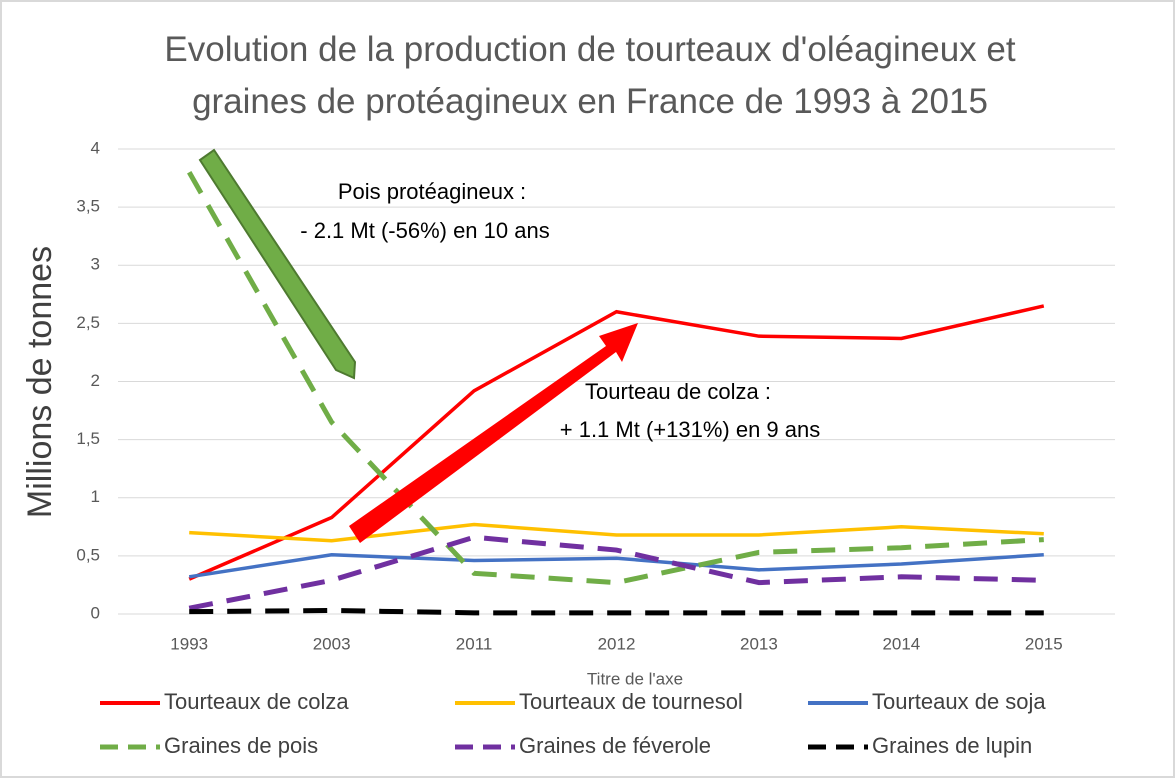 The height and width of the screenshot is (778, 1175). I want to click on annotation: + 1.1 Mt (+131%) en 9 ans, so click(690, 429).